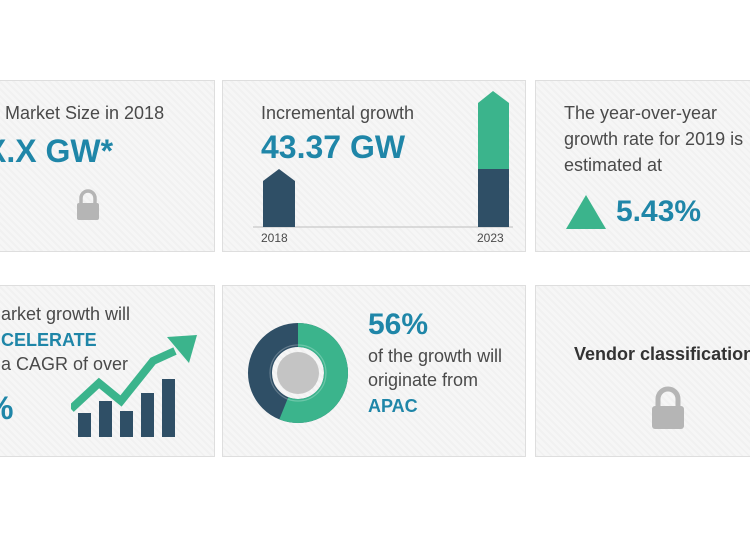 The height and width of the screenshot is (536, 750). What do you see at coordinates (49, 340) in the screenshot?
I see `cagr-line-2: CELERATE` at bounding box center [49, 340].